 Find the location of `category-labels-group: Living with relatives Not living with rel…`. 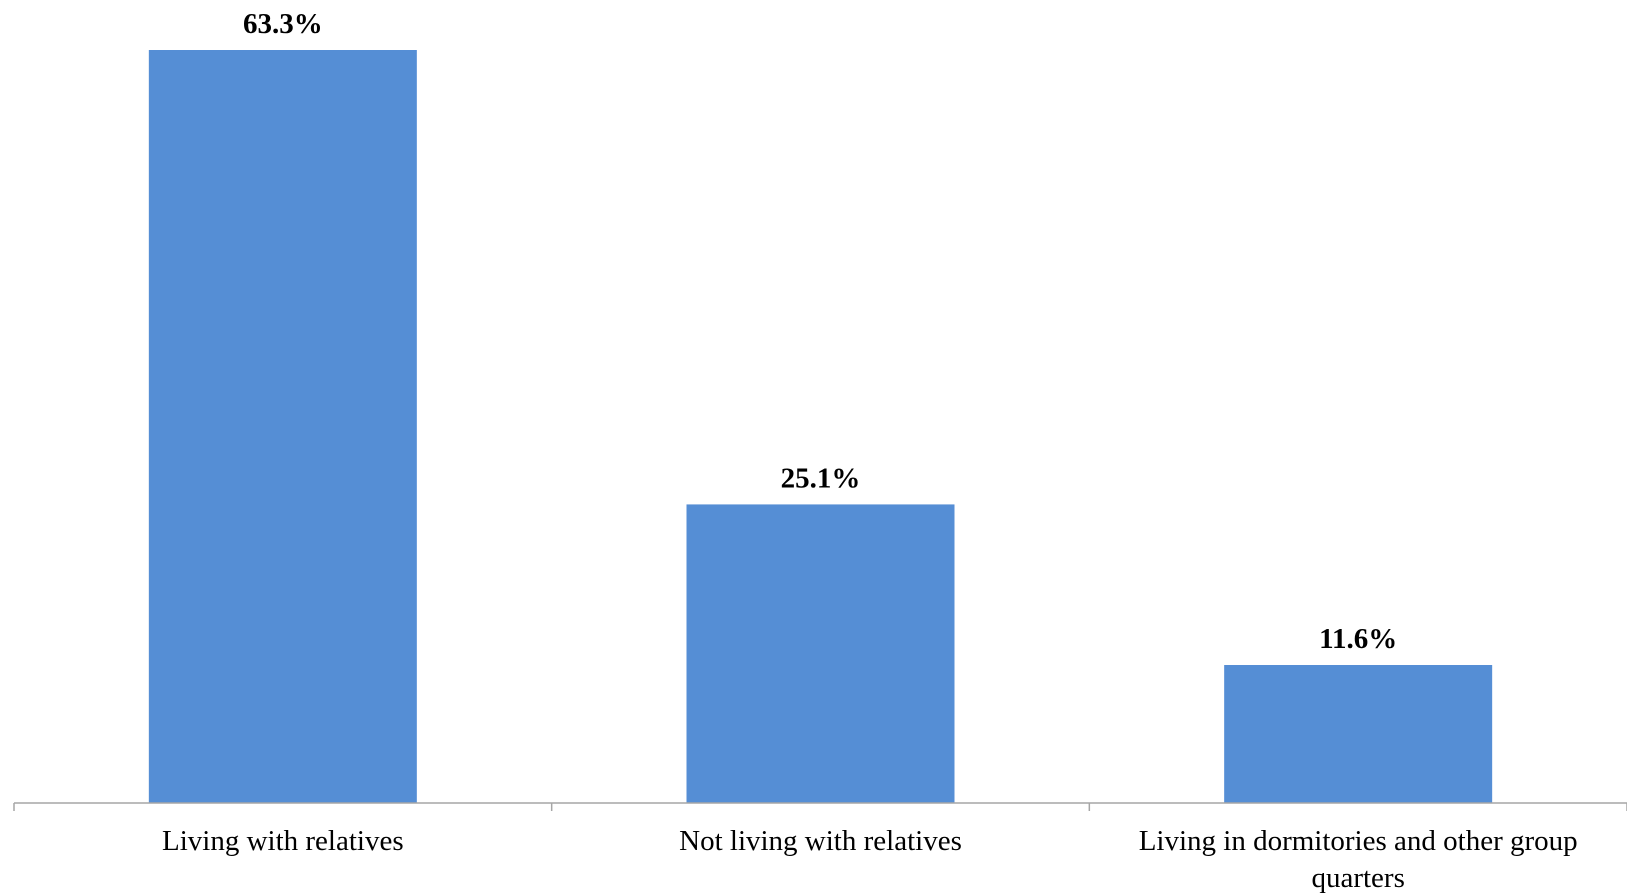

category-labels-group: Living with relatives Not living with rel… is located at coordinates (870, 859).